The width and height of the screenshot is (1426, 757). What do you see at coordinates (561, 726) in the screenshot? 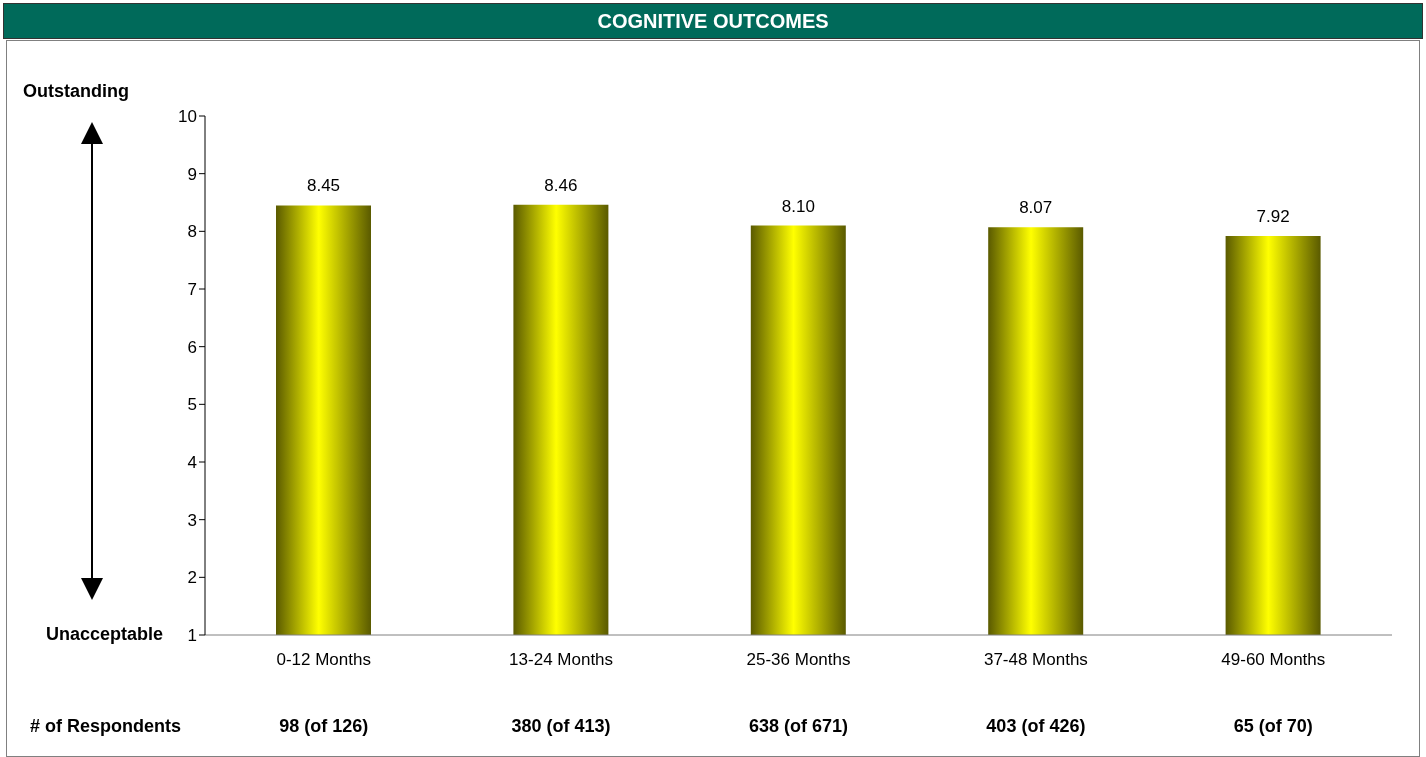
I see `text: 380 (of 413)` at bounding box center [561, 726].